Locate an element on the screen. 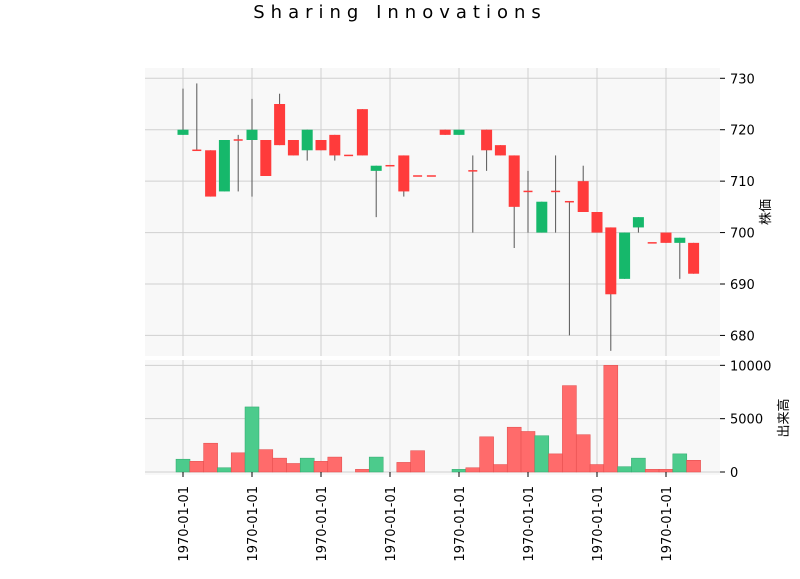 Image resolution: width=800 pixels, height=579 pixels. price-tick-label: 700 is located at coordinates (742, 234).